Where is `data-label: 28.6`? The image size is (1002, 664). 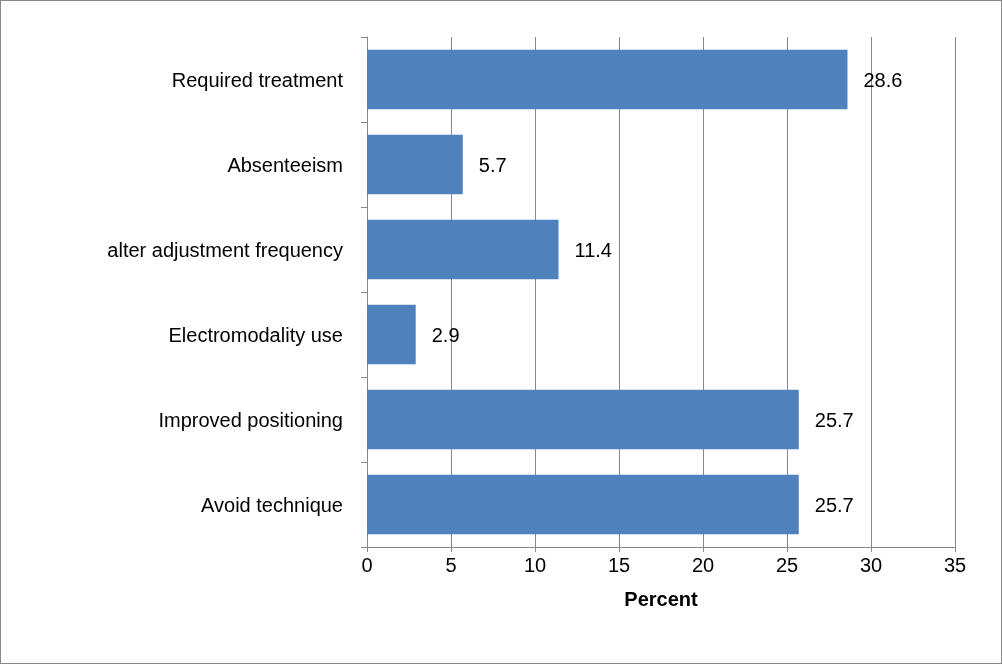
data-label: 28.6 is located at coordinates (883, 79).